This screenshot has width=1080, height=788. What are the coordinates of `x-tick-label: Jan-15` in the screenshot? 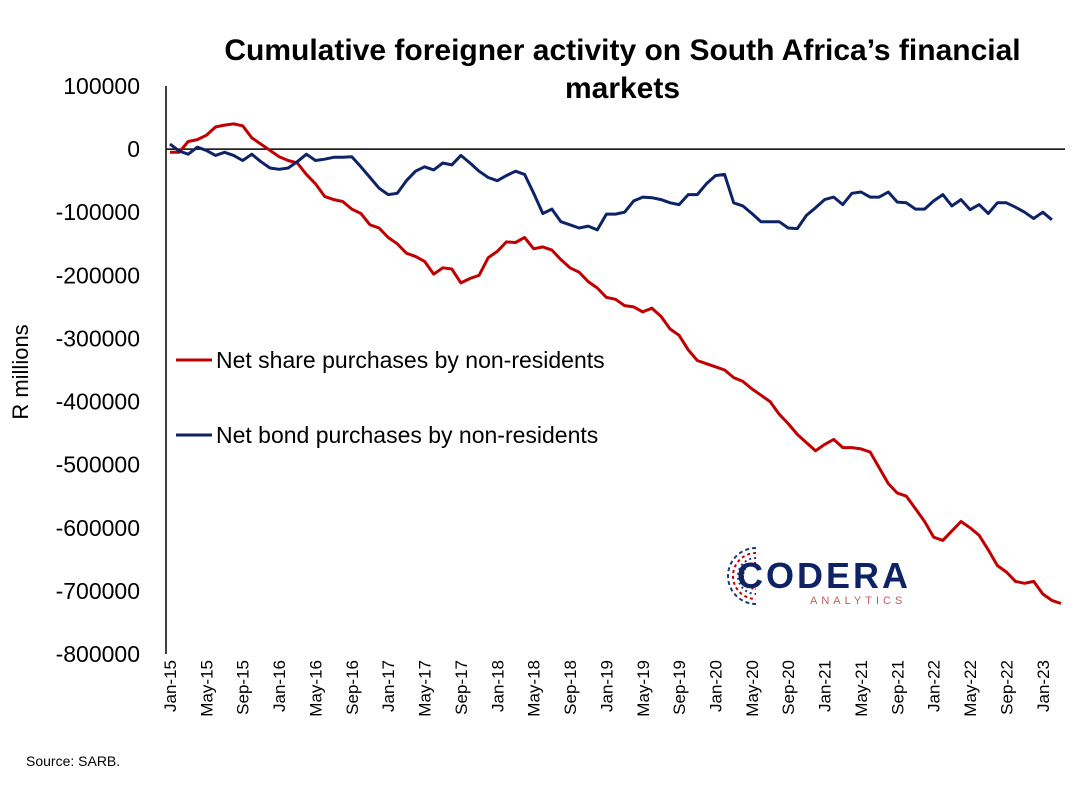 It's located at (170, 686).